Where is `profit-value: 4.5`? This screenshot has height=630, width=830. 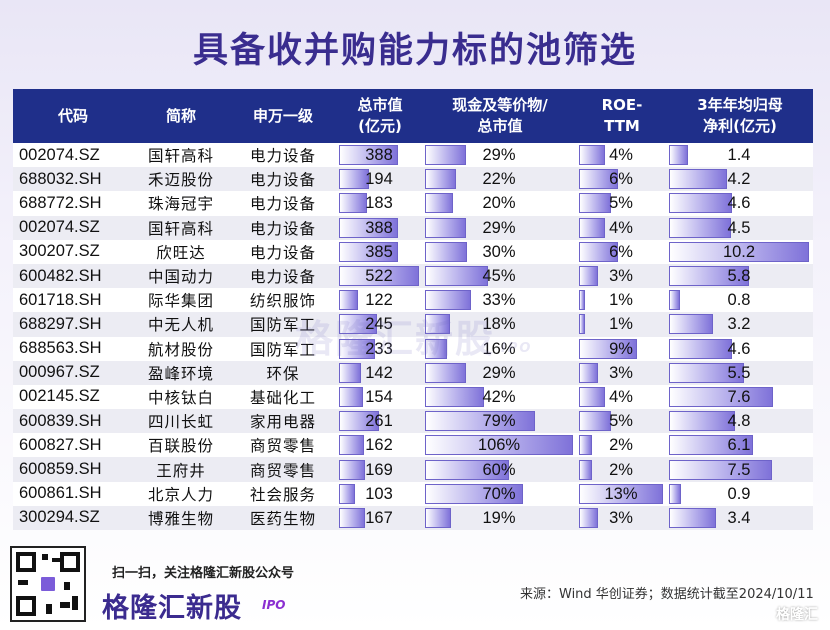 profit-value: 4.5 is located at coordinates (739, 227).